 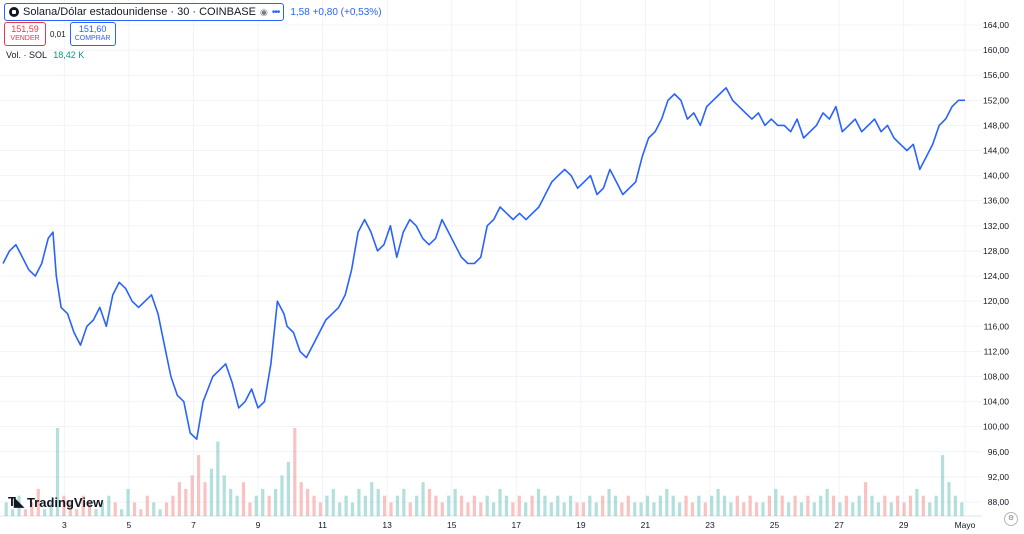 I want to click on x-tick-label: 15, so click(x=452, y=525).